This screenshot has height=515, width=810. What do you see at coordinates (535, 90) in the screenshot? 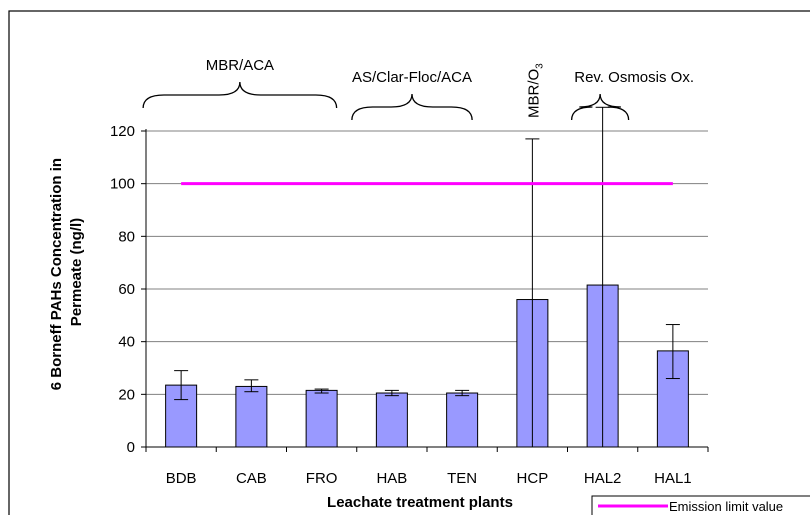
I see `group-label: MBR/O3` at bounding box center [535, 90].